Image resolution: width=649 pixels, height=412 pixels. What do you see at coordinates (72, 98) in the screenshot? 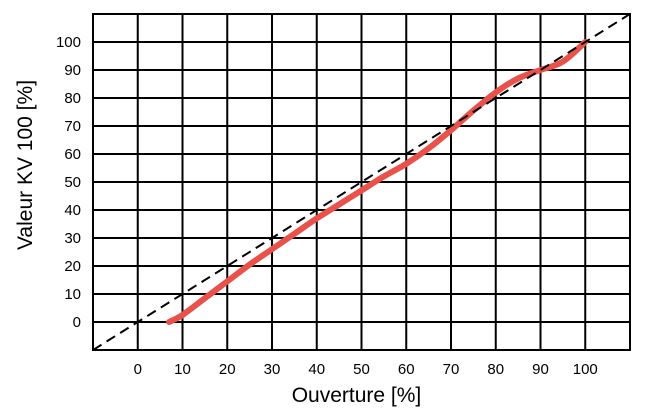
I see `y-tick-label: 80` at bounding box center [72, 98].